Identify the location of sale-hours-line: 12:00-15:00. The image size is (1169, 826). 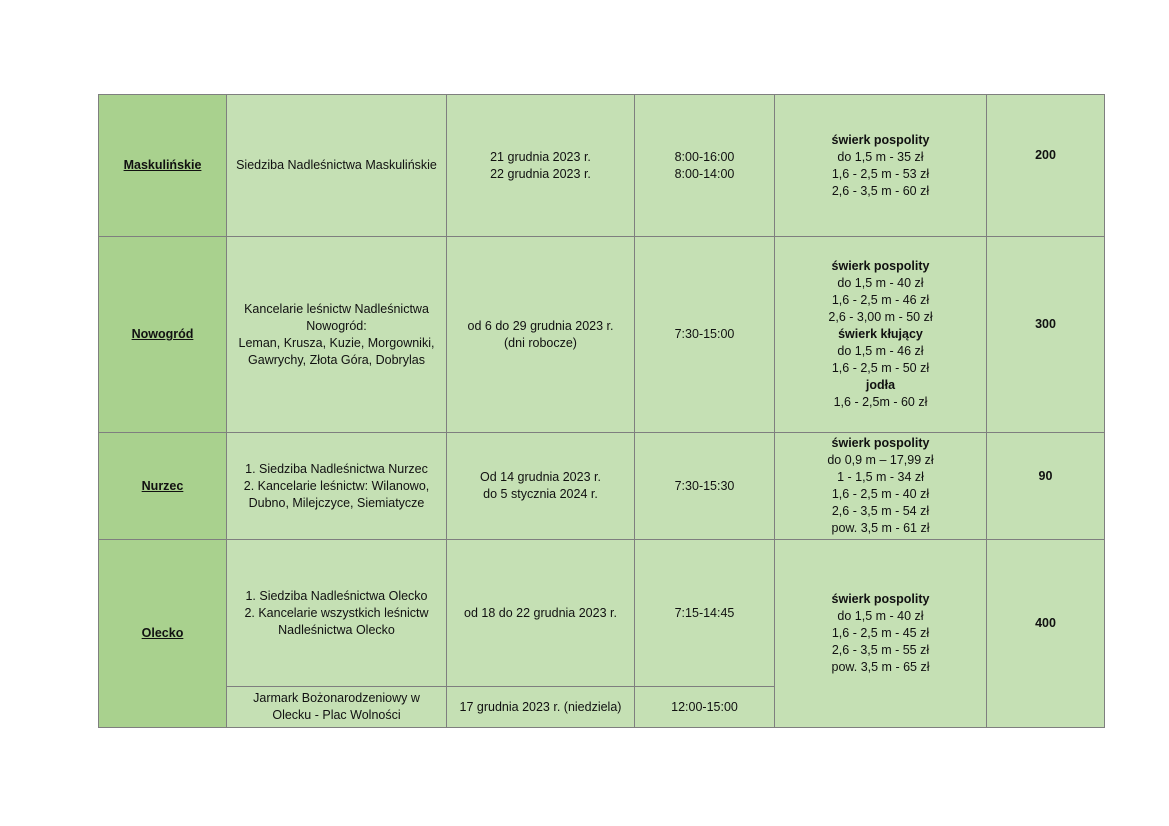
(704, 706).